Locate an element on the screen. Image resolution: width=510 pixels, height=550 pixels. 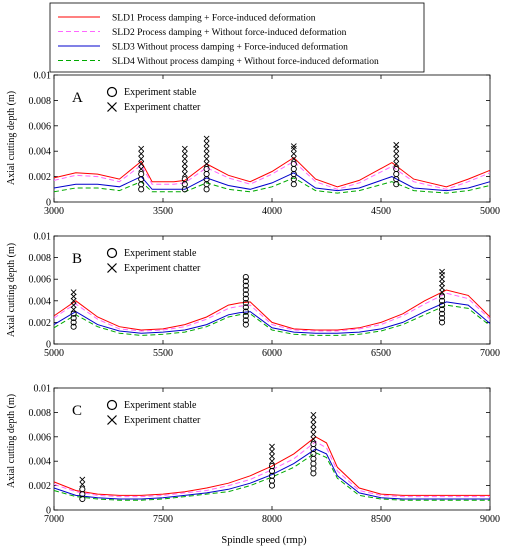
panel-a-y-tick-label: 0.004 is located at coordinates (40, 152).